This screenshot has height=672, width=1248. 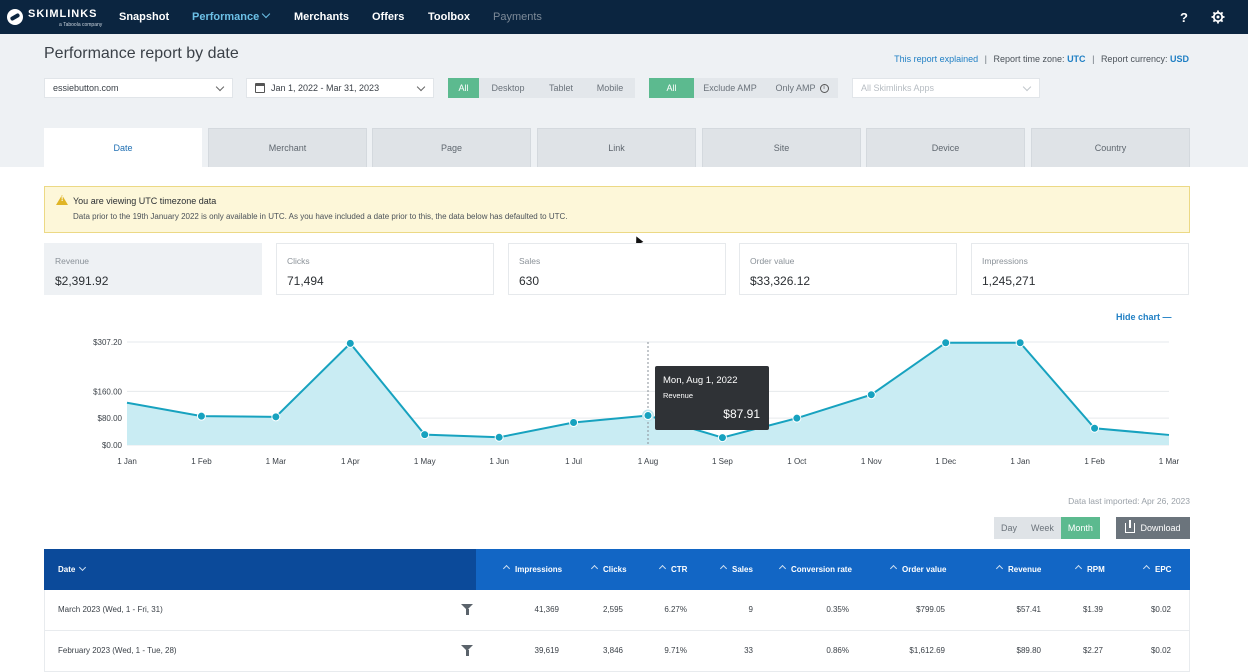 I want to click on metric-card-impressions: Impressions 1,245,271, so click(x=1080, y=269).